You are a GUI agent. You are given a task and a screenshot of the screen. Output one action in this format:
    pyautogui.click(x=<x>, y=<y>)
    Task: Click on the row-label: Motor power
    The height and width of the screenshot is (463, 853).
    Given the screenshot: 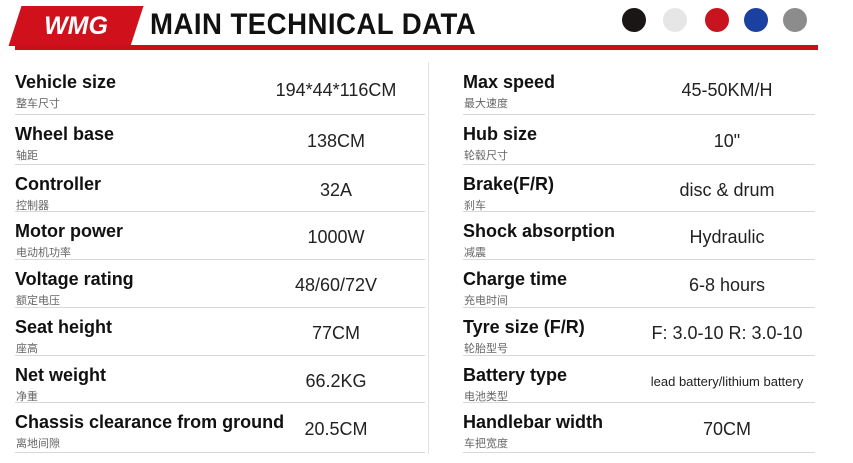 What is the action you would take?
    pyautogui.click(x=69, y=231)
    